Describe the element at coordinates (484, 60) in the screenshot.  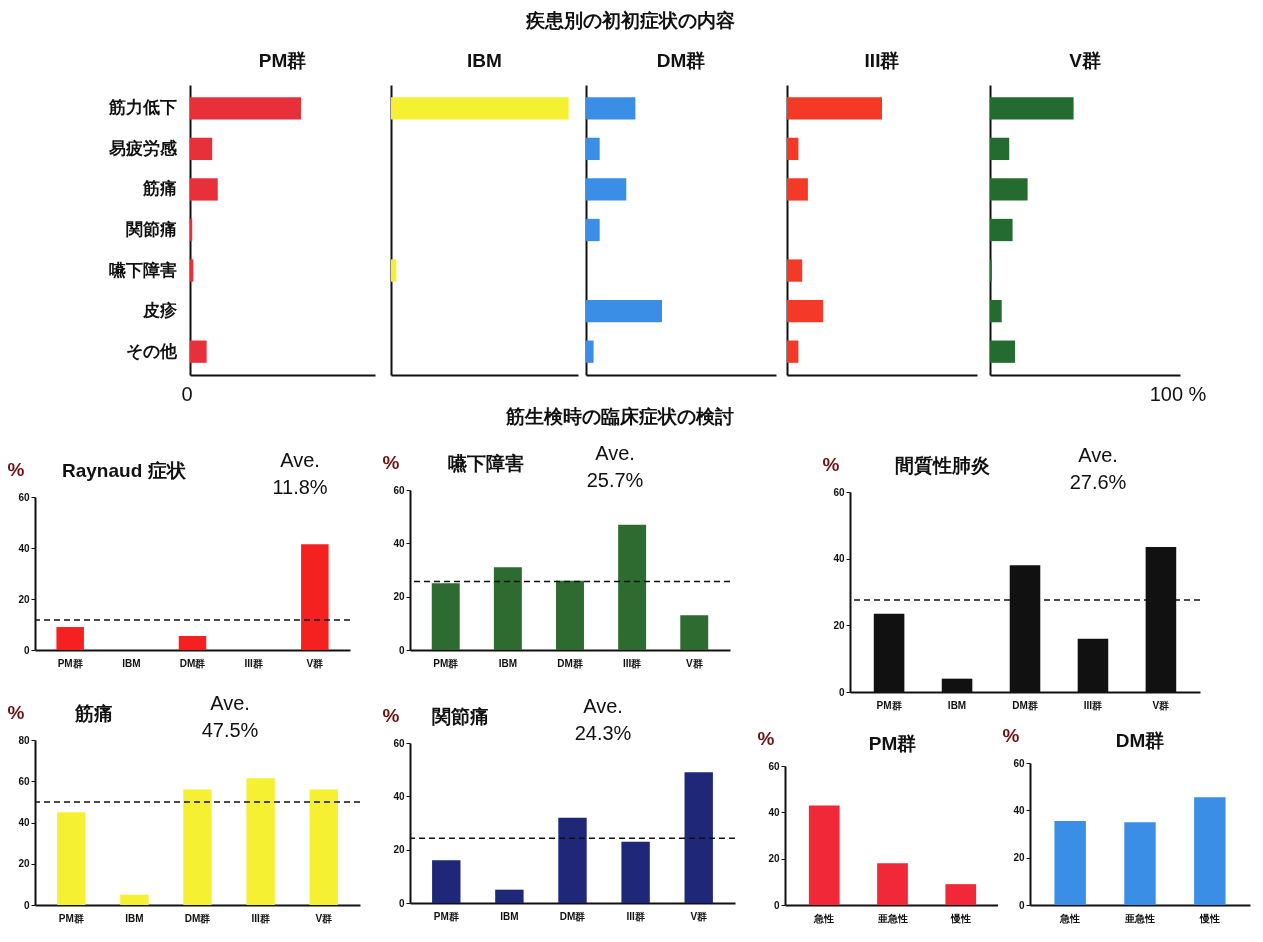
I see `chart-title: IBM` at that location.